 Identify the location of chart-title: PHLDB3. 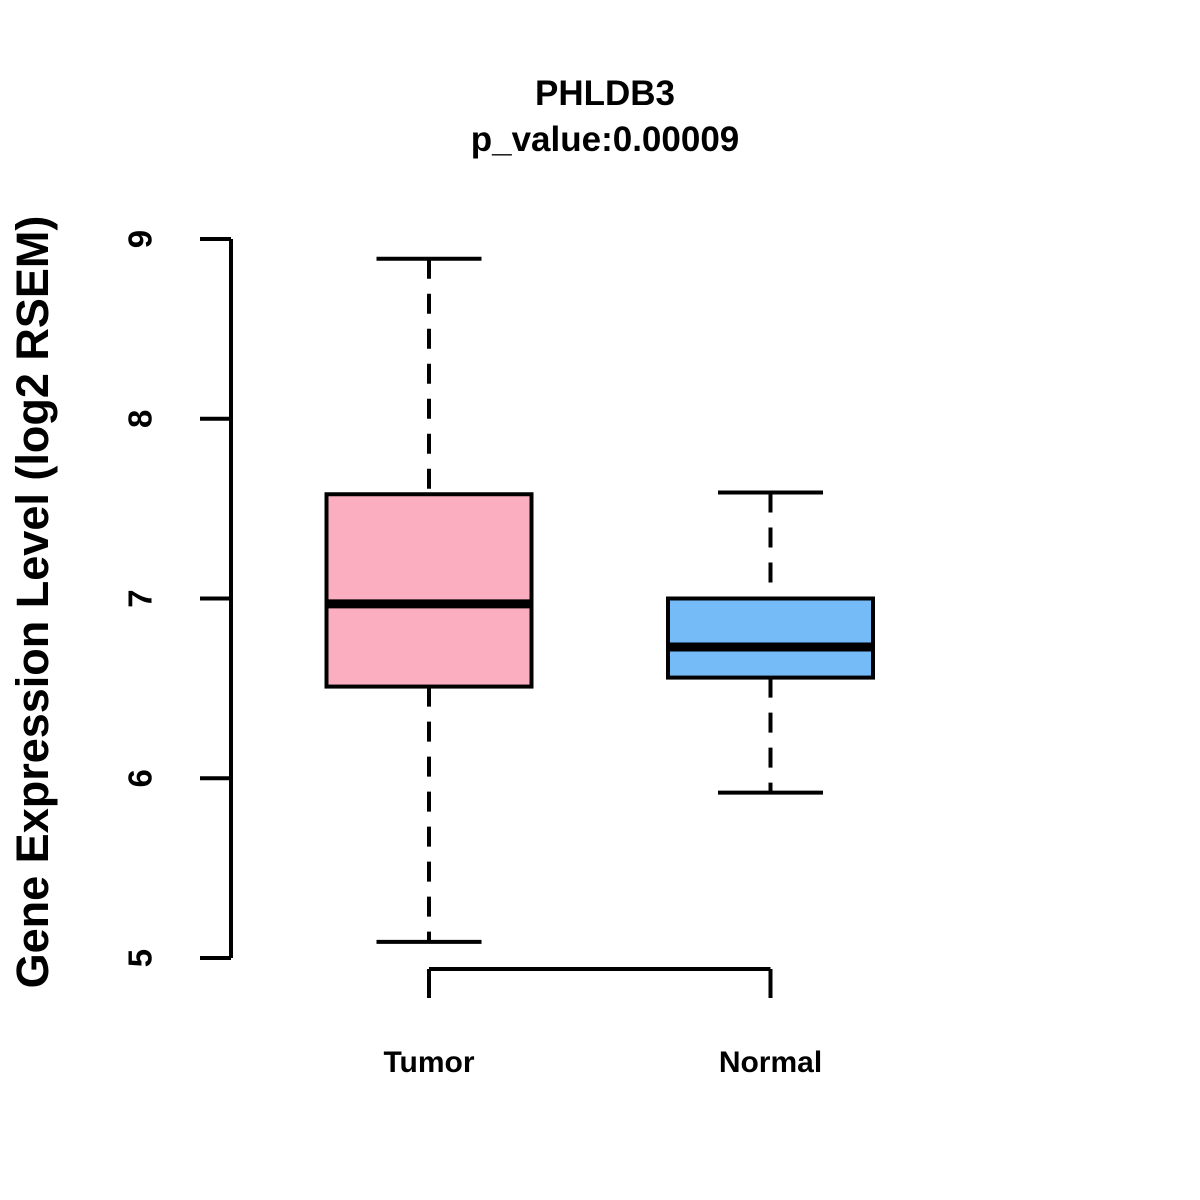
(605, 93).